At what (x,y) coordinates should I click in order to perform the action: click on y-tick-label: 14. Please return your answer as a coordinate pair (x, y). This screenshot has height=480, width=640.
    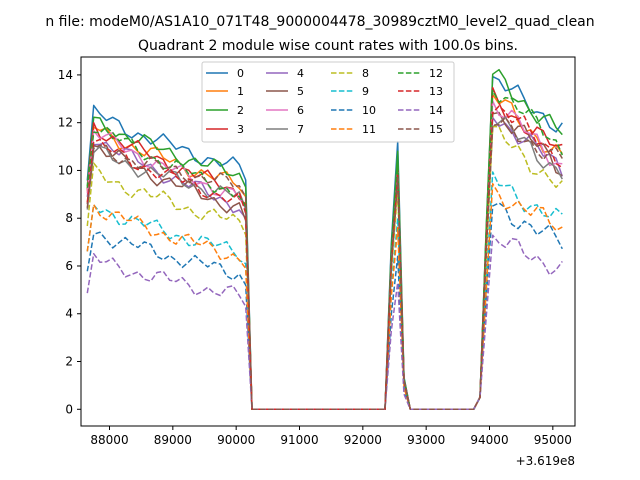
    Looking at the image, I should click on (65, 75).